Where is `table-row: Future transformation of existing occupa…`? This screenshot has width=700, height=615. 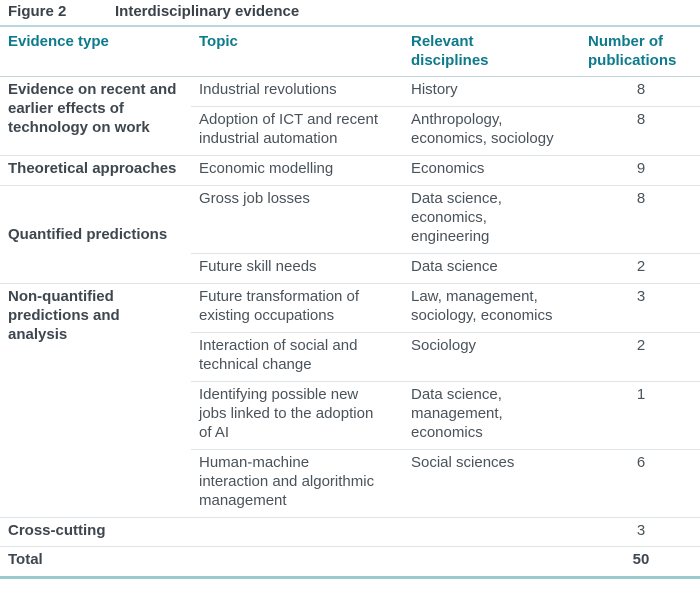 table-row: Future transformation of existing occupa… is located at coordinates (445, 308).